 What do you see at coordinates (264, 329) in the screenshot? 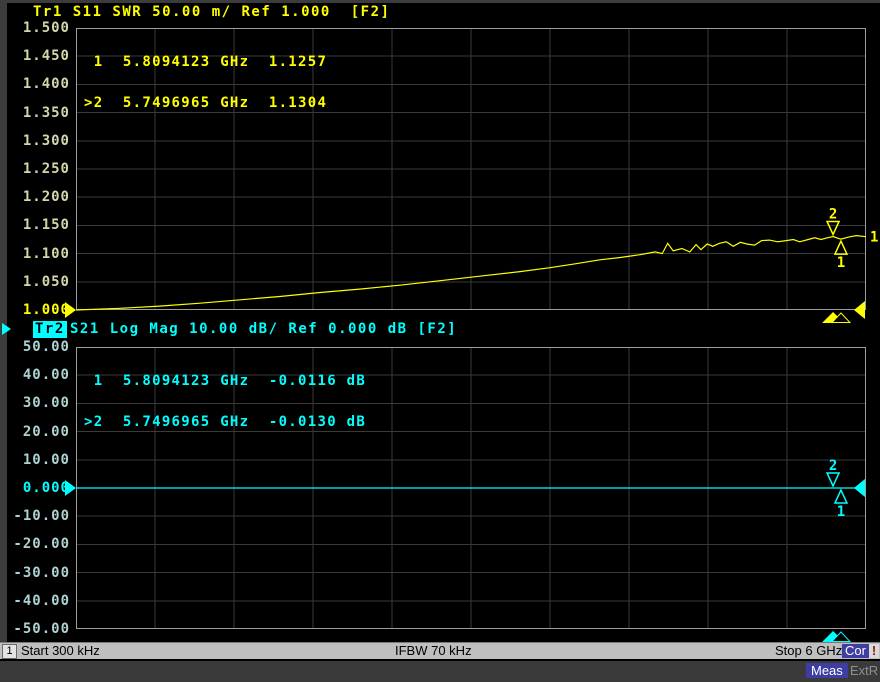
I see `trace2-header-text: S21 Log Mag 10.00 dB/ Ref 0.000 dB [F2]` at bounding box center [264, 329].